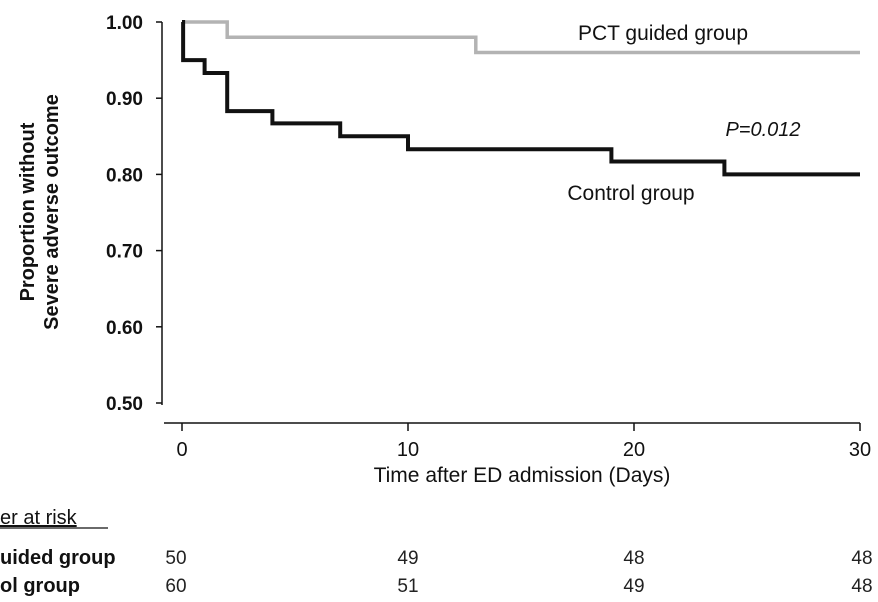 Image resolution: width=878 pixels, height=602 pixels. What do you see at coordinates (28, 211) in the screenshot?
I see `y-axis-title-line1: Proportion without` at bounding box center [28, 211].